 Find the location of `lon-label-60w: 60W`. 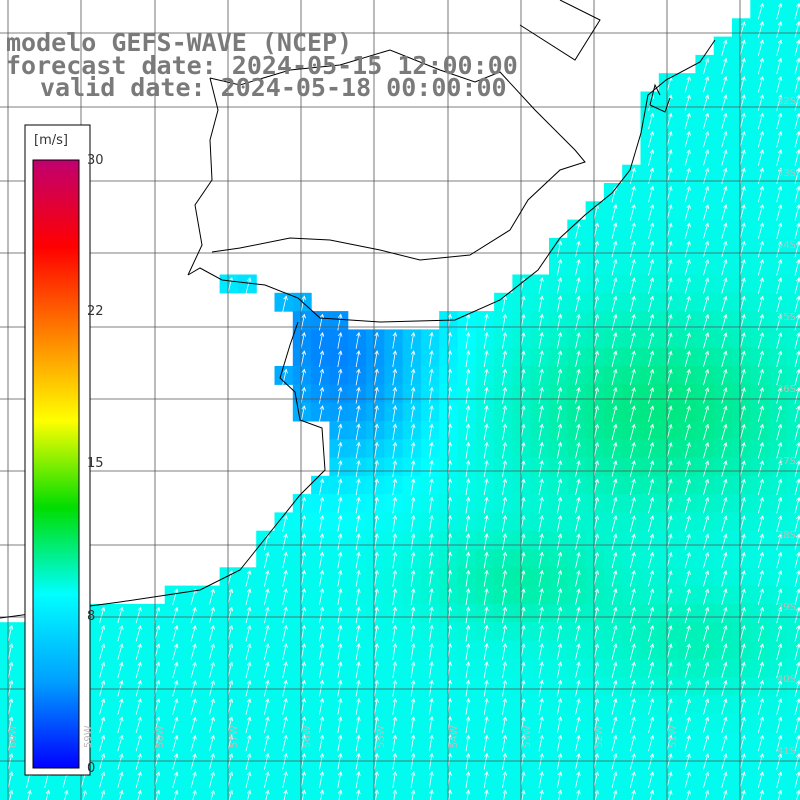

lon-label-60w: 60W is located at coordinates (13, 736).